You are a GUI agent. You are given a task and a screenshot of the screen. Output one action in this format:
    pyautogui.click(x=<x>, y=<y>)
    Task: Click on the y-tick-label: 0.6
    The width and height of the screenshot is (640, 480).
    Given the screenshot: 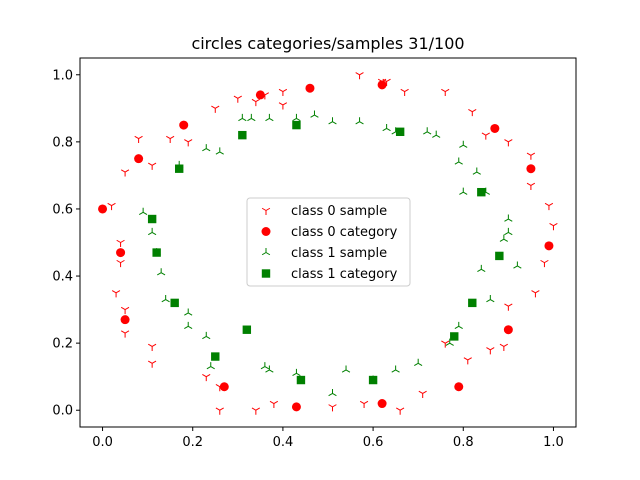 What is the action you would take?
    pyautogui.click(x=62, y=209)
    